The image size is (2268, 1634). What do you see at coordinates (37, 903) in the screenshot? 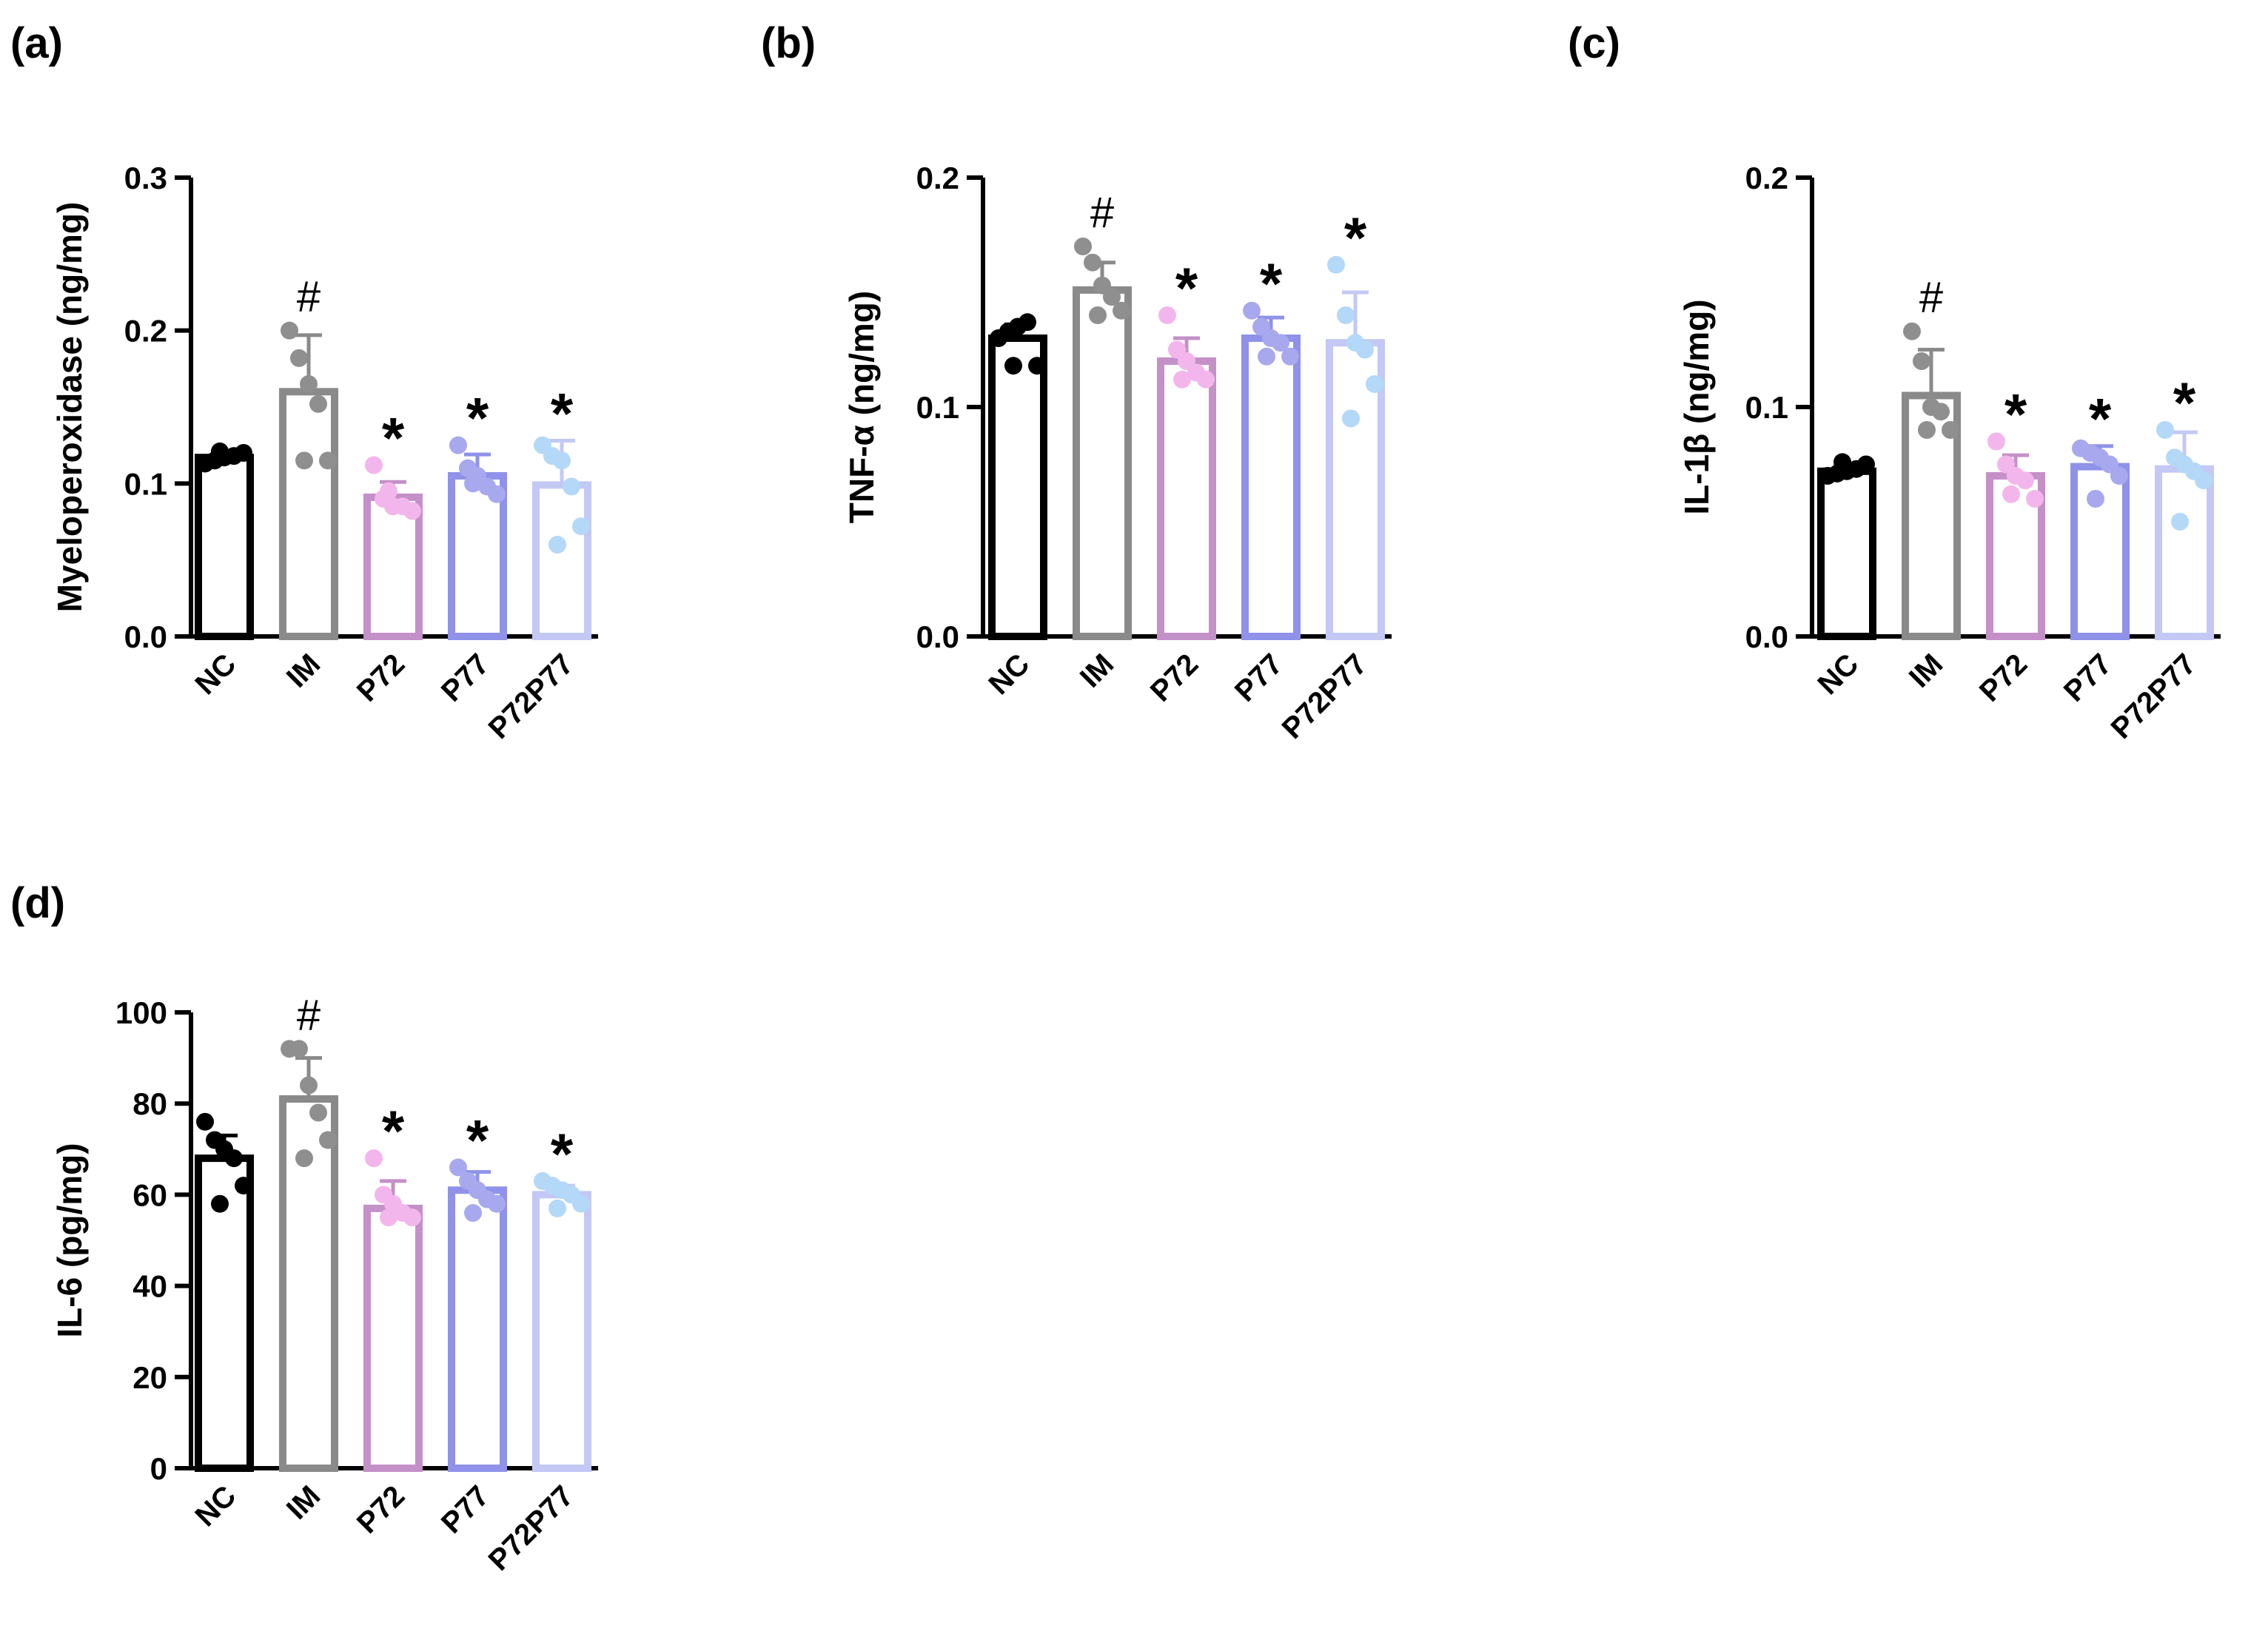
I see `panel-label: (d)` at bounding box center [37, 903].